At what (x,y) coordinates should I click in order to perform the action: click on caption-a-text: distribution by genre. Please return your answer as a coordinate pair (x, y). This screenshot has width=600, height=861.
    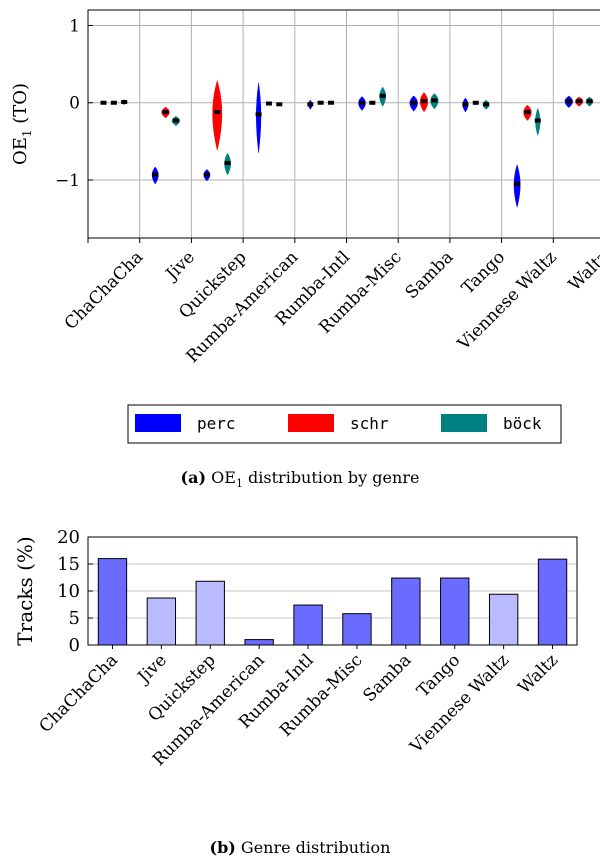
    Looking at the image, I should click on (334, 477).